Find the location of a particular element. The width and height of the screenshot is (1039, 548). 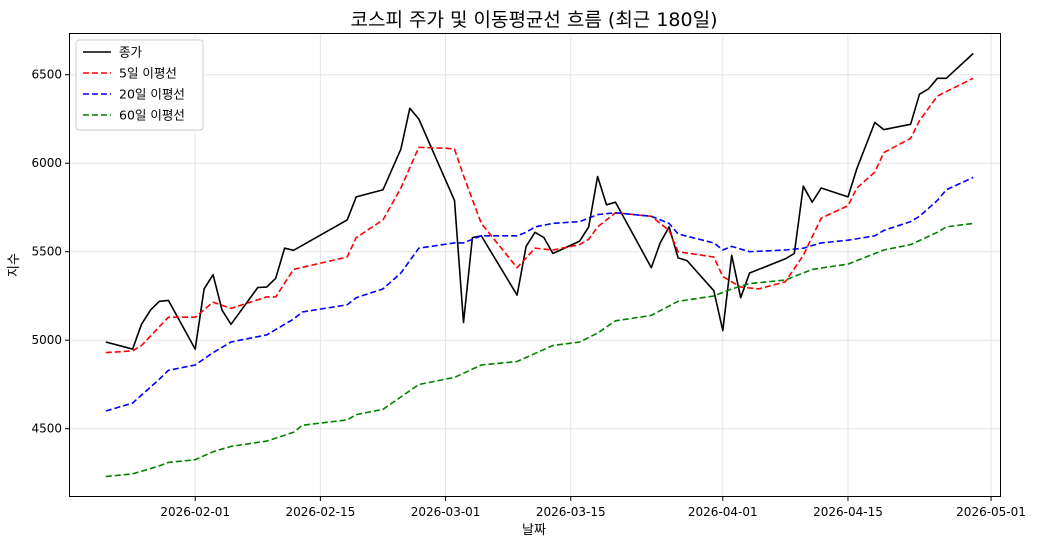

legend: 종가 5일 이평선 20일 이평선 60일 이평선 is located at coordinates (139, 85).